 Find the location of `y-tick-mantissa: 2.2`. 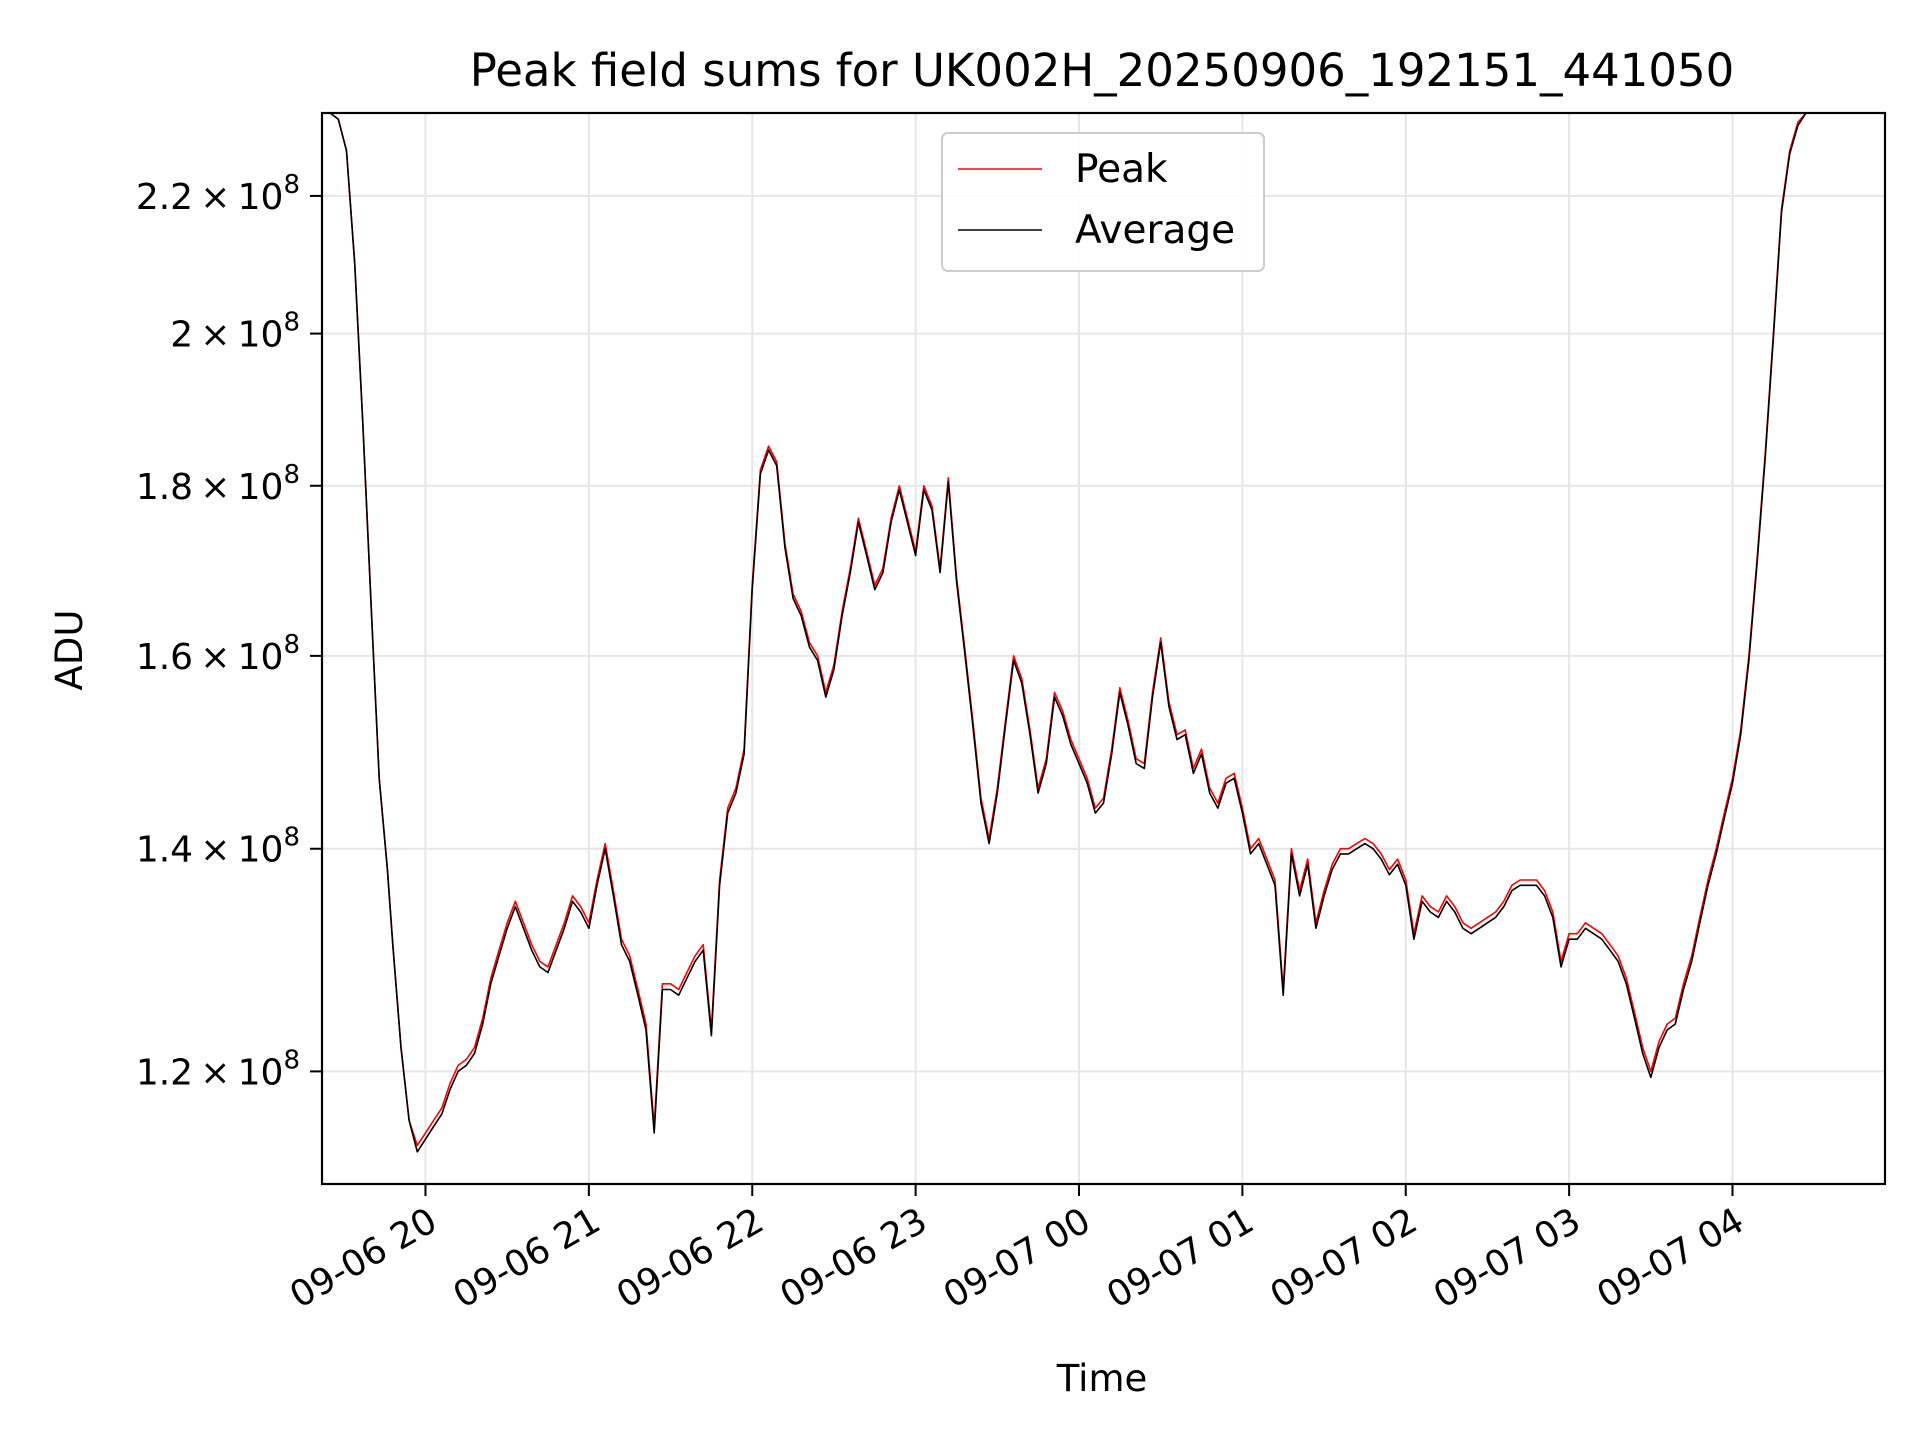

y-tick-mantissa: 2.2 is located at coordinates (164, 197).